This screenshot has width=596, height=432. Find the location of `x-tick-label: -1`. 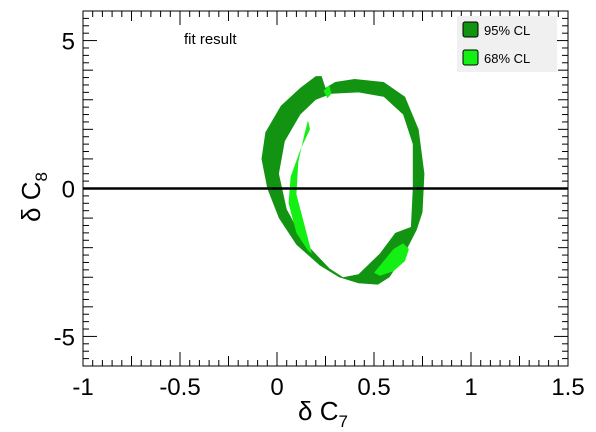

x-tick-label: -1 is located at coordinates (82, 387).